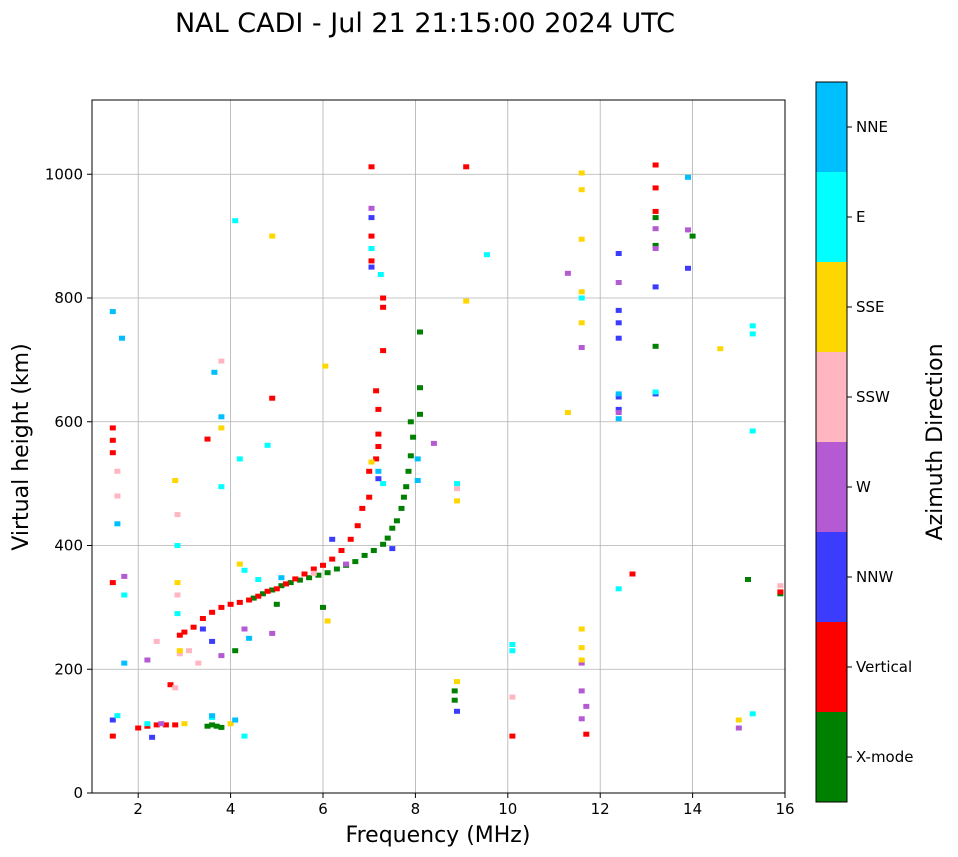 This screenshot has width=958, height=857. I want to click on colorbar-frame, so click(831, 442).